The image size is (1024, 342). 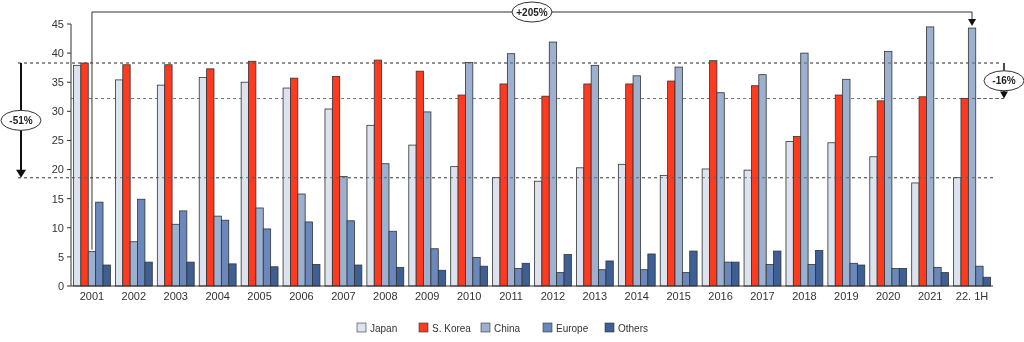 I want to click on x-tick-label: 2019, so click(x=846, y=296).